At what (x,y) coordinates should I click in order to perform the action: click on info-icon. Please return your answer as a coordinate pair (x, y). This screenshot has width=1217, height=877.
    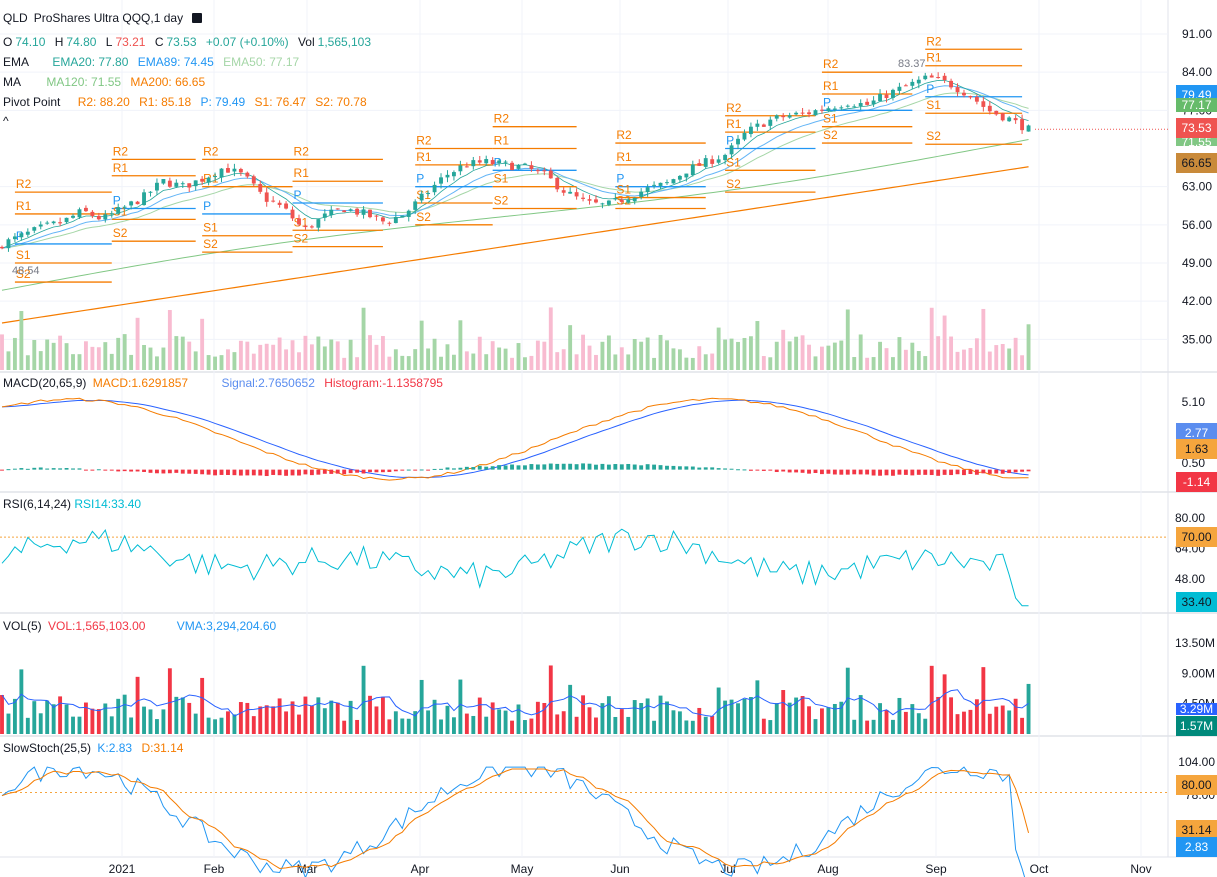
    Looking at the image, I should click on (197, 17).